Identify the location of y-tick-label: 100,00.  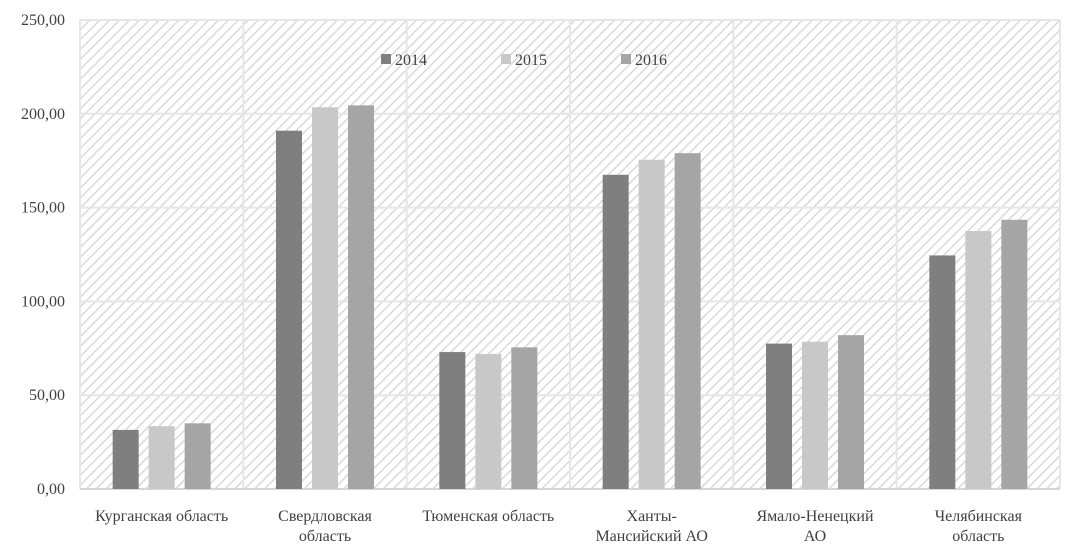
(43, 301).